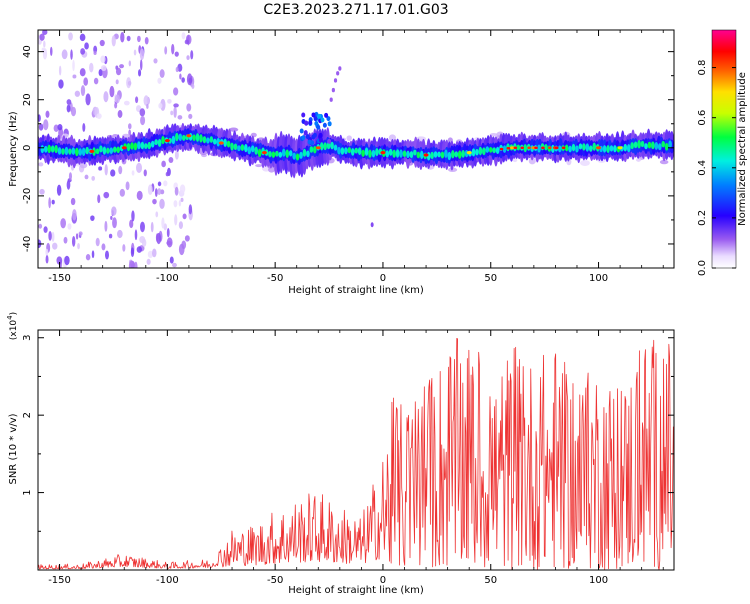  I want to click on colorbar-ticks: 0.0 0.2 0.4 0.6 0.8, so click(716, 168).